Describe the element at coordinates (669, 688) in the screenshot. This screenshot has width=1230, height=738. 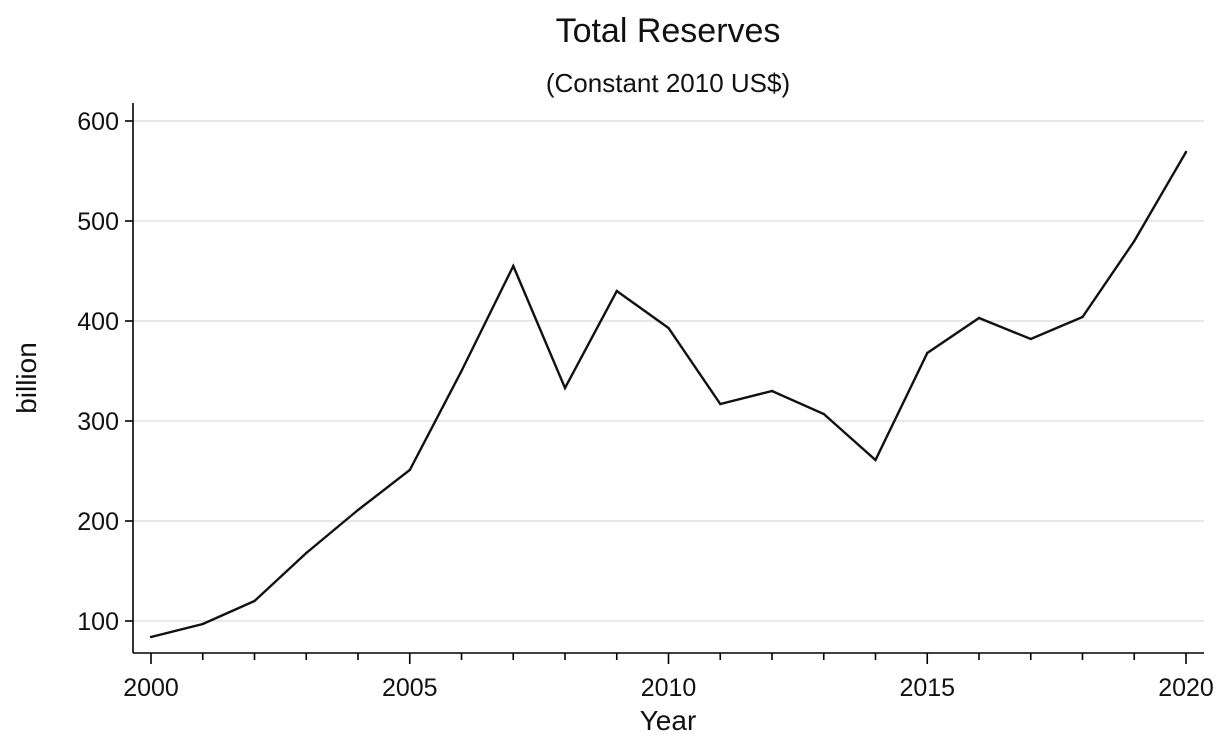
I see `x-tick-label-2010: 2010` at that location.